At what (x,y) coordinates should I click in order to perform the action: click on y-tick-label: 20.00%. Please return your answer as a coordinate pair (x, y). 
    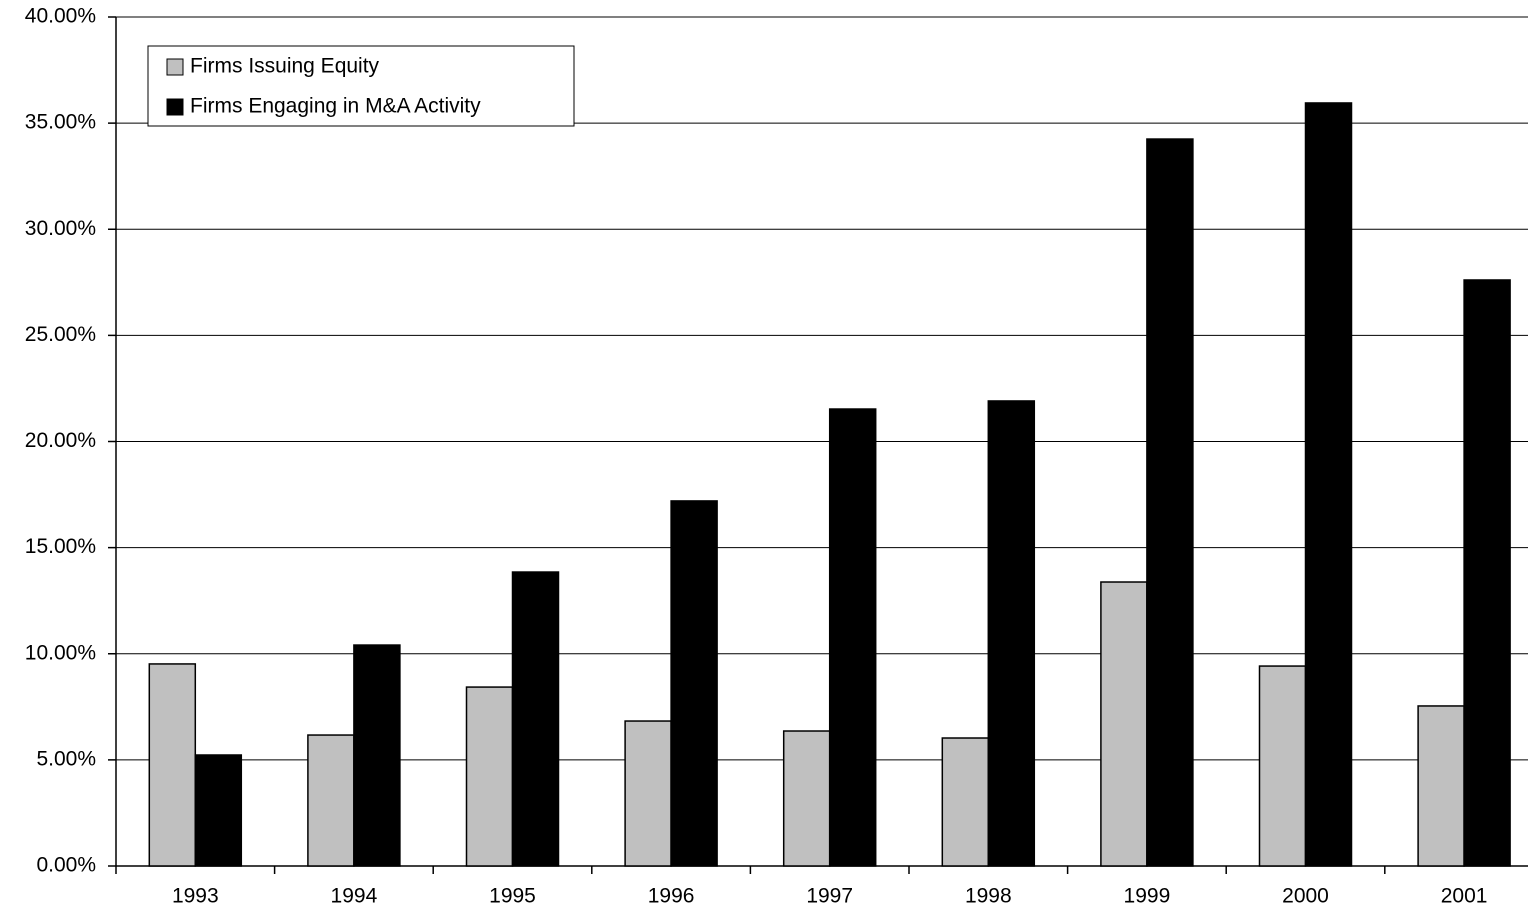
    Looking at the image, I should click on (60, 440).